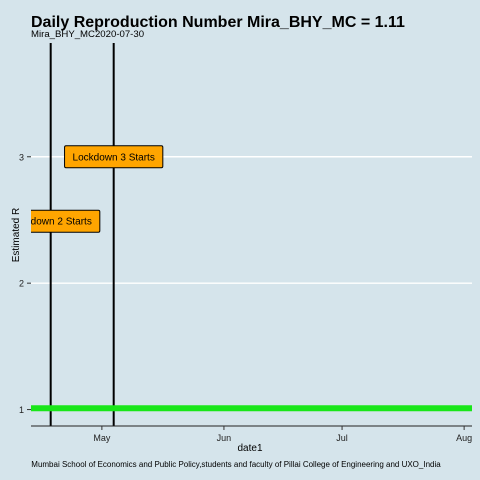 The height and width of the screenshot is (480, 480). What do you see at coordinates (464, 438) in the screenshot?
I see `x-tick-label: Aug` at bounding box center [464, 438].